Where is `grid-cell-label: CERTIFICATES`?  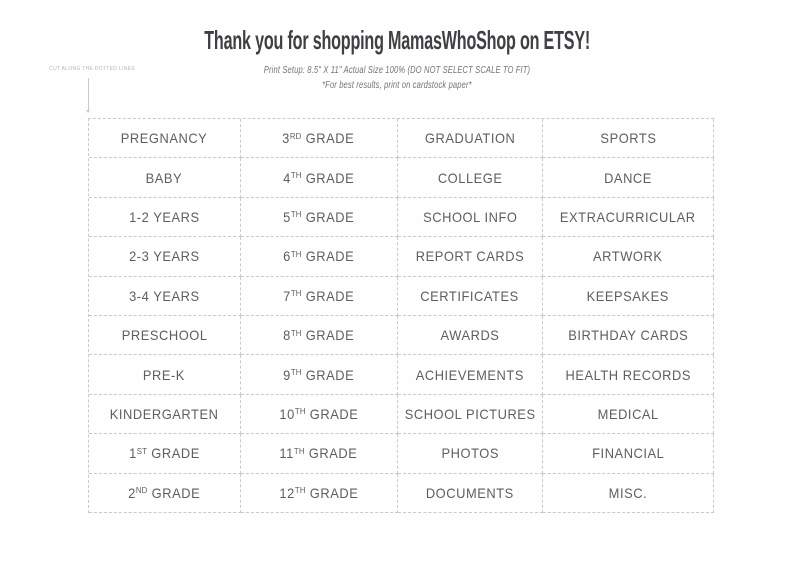
grid-cell-label: CERTIFICATES is located at coordinates (470, 295).